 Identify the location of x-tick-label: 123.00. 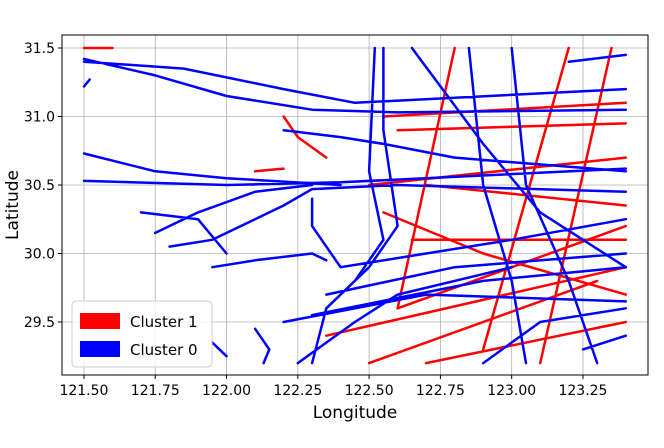
(511, 391).